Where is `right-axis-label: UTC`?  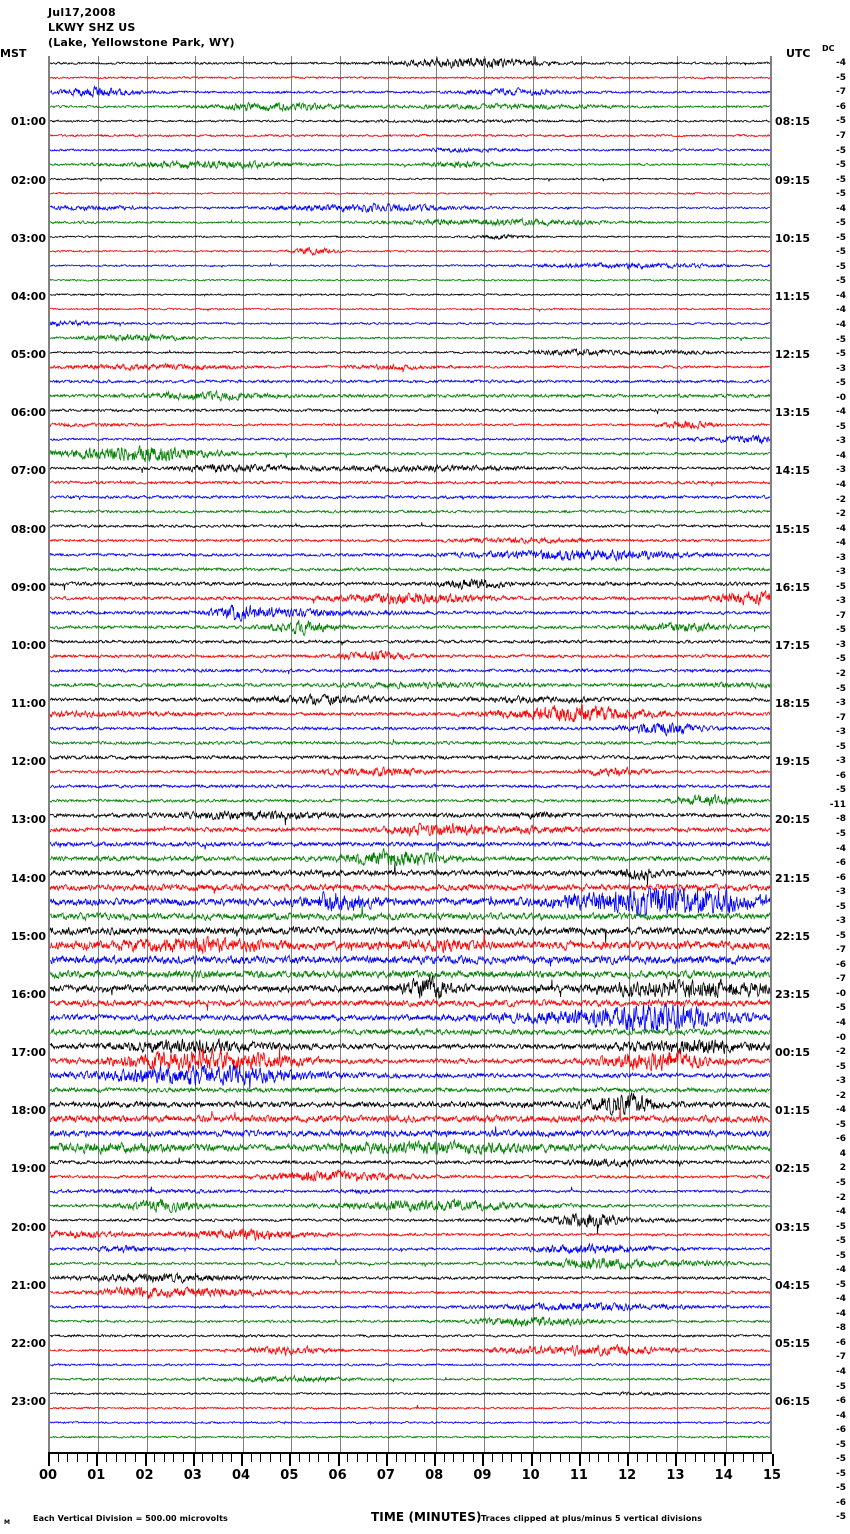 right-axis-label: UTC is located at coordinates (798, 53).